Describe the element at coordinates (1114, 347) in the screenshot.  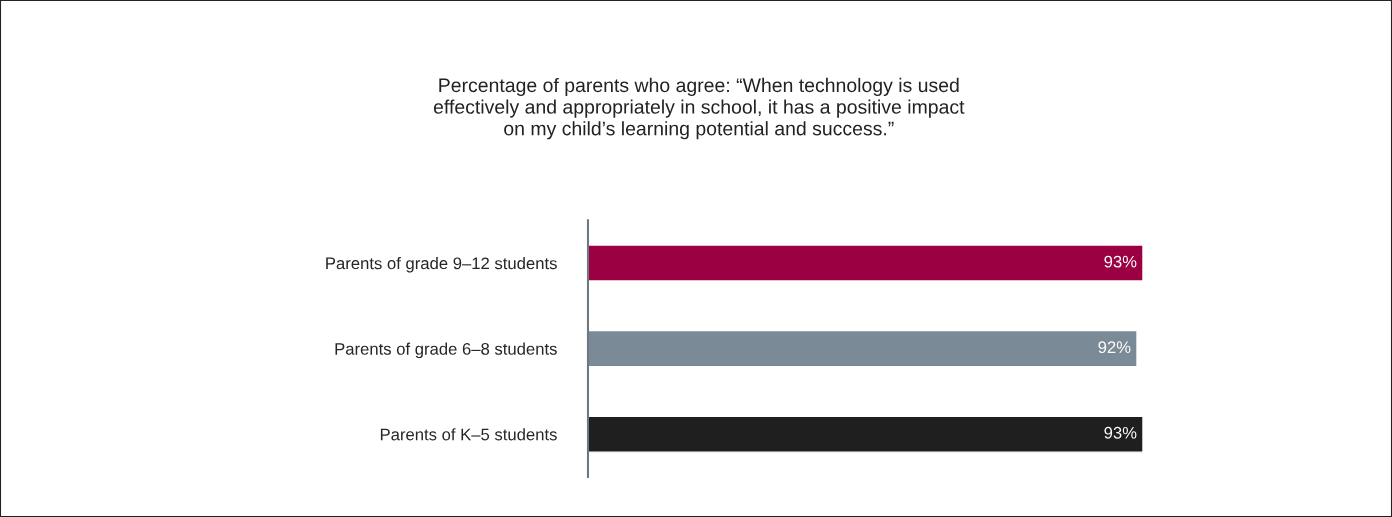
I see `data-label: 92%` at that location.